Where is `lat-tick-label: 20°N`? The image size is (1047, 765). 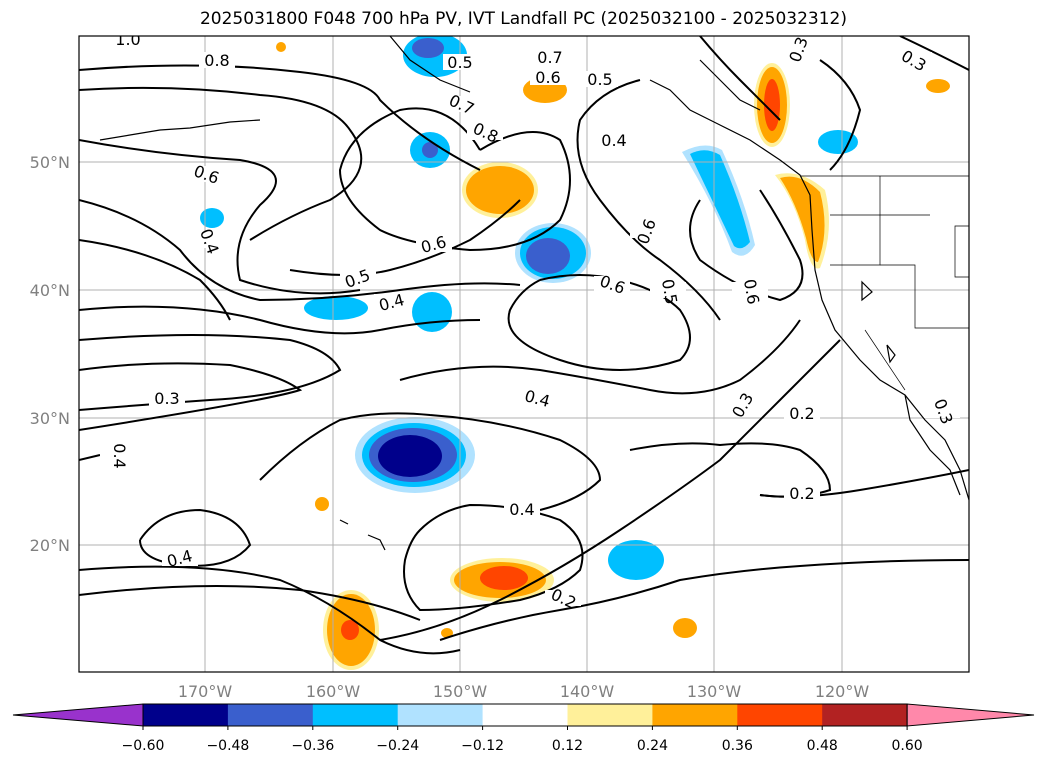 lat-tick-label: 20°N is located at coordinates (50, 545).